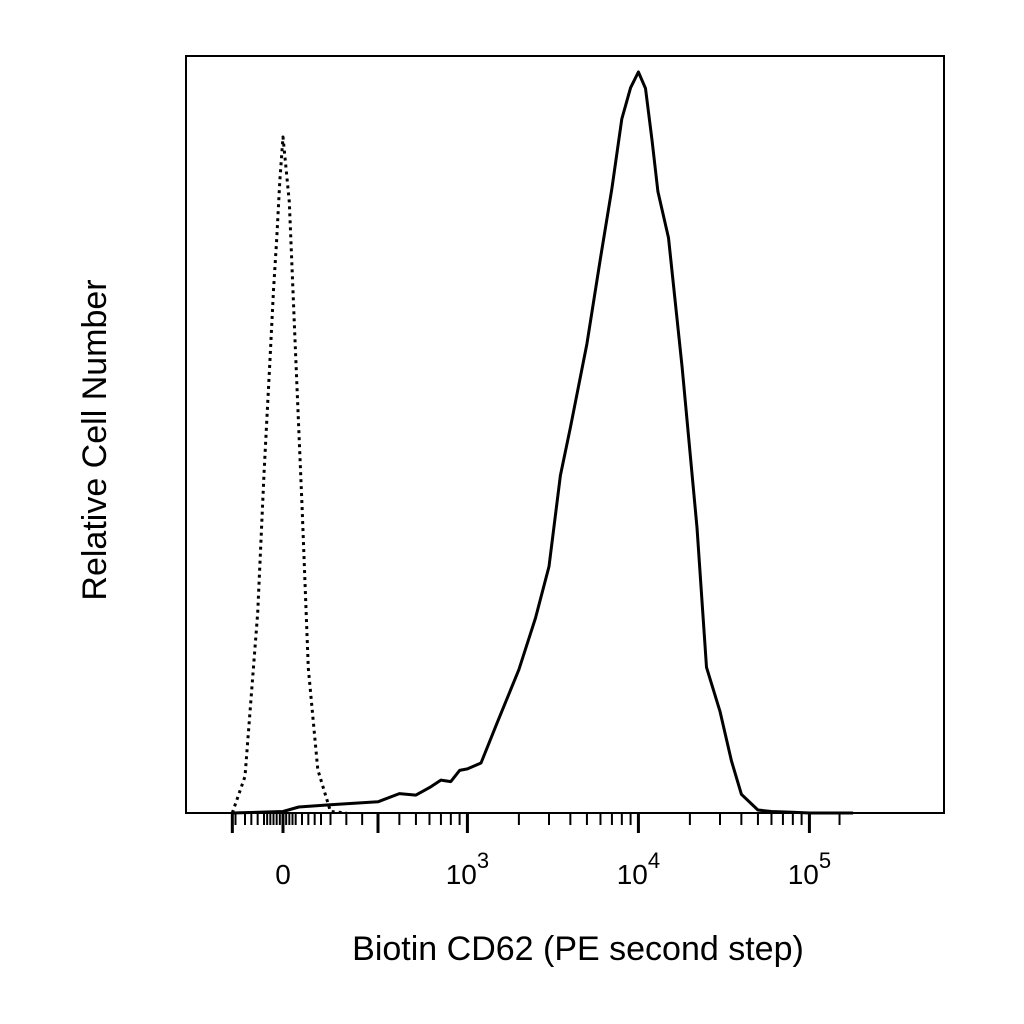  Describe the element at coordinates (467, 869) in the screenshot. I see `x-tick-label: 10³` at that location.